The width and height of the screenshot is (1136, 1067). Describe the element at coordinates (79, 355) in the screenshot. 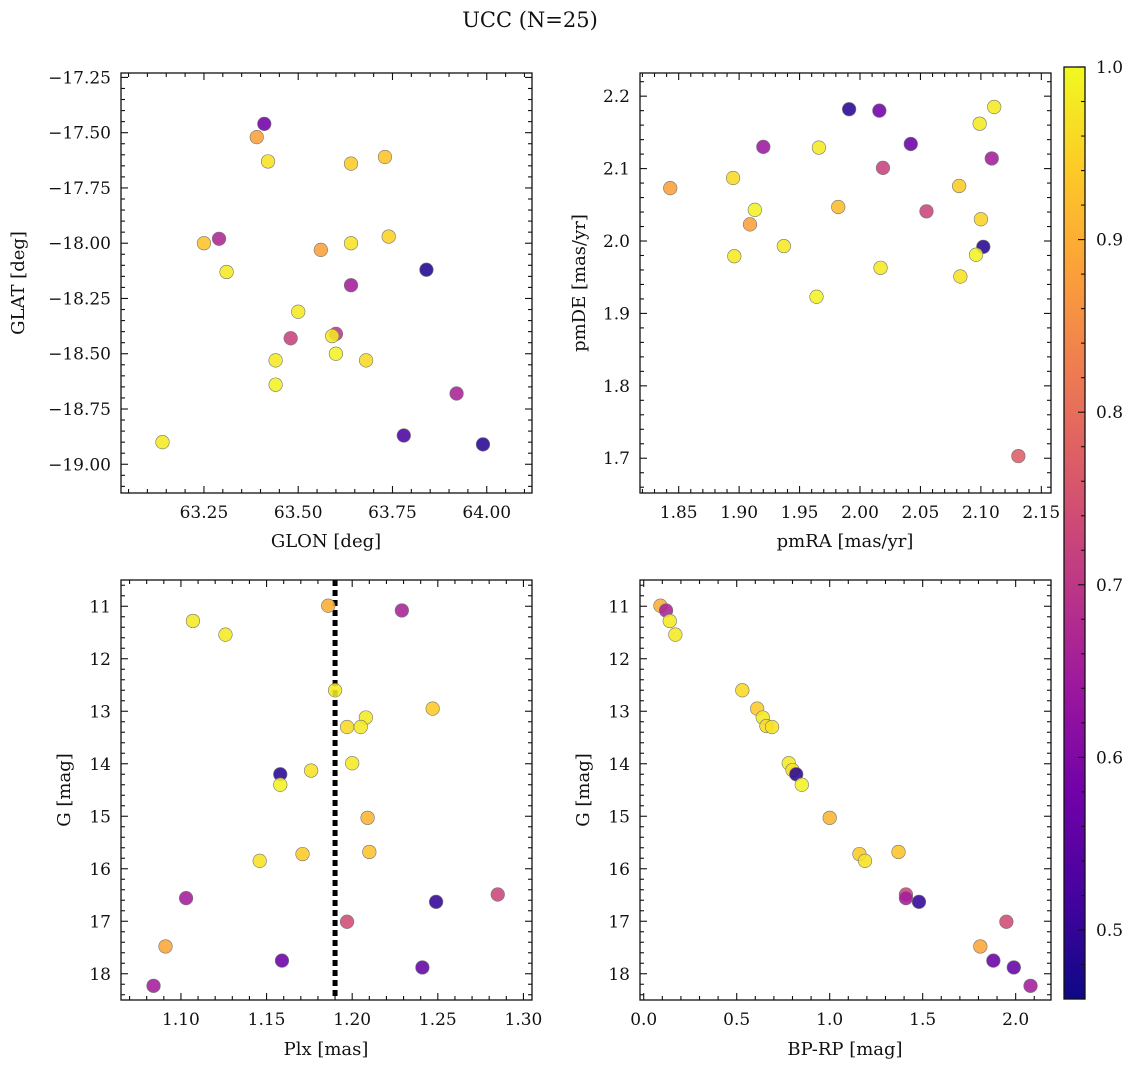

I see `y-tick-label: −18.50` at that location.